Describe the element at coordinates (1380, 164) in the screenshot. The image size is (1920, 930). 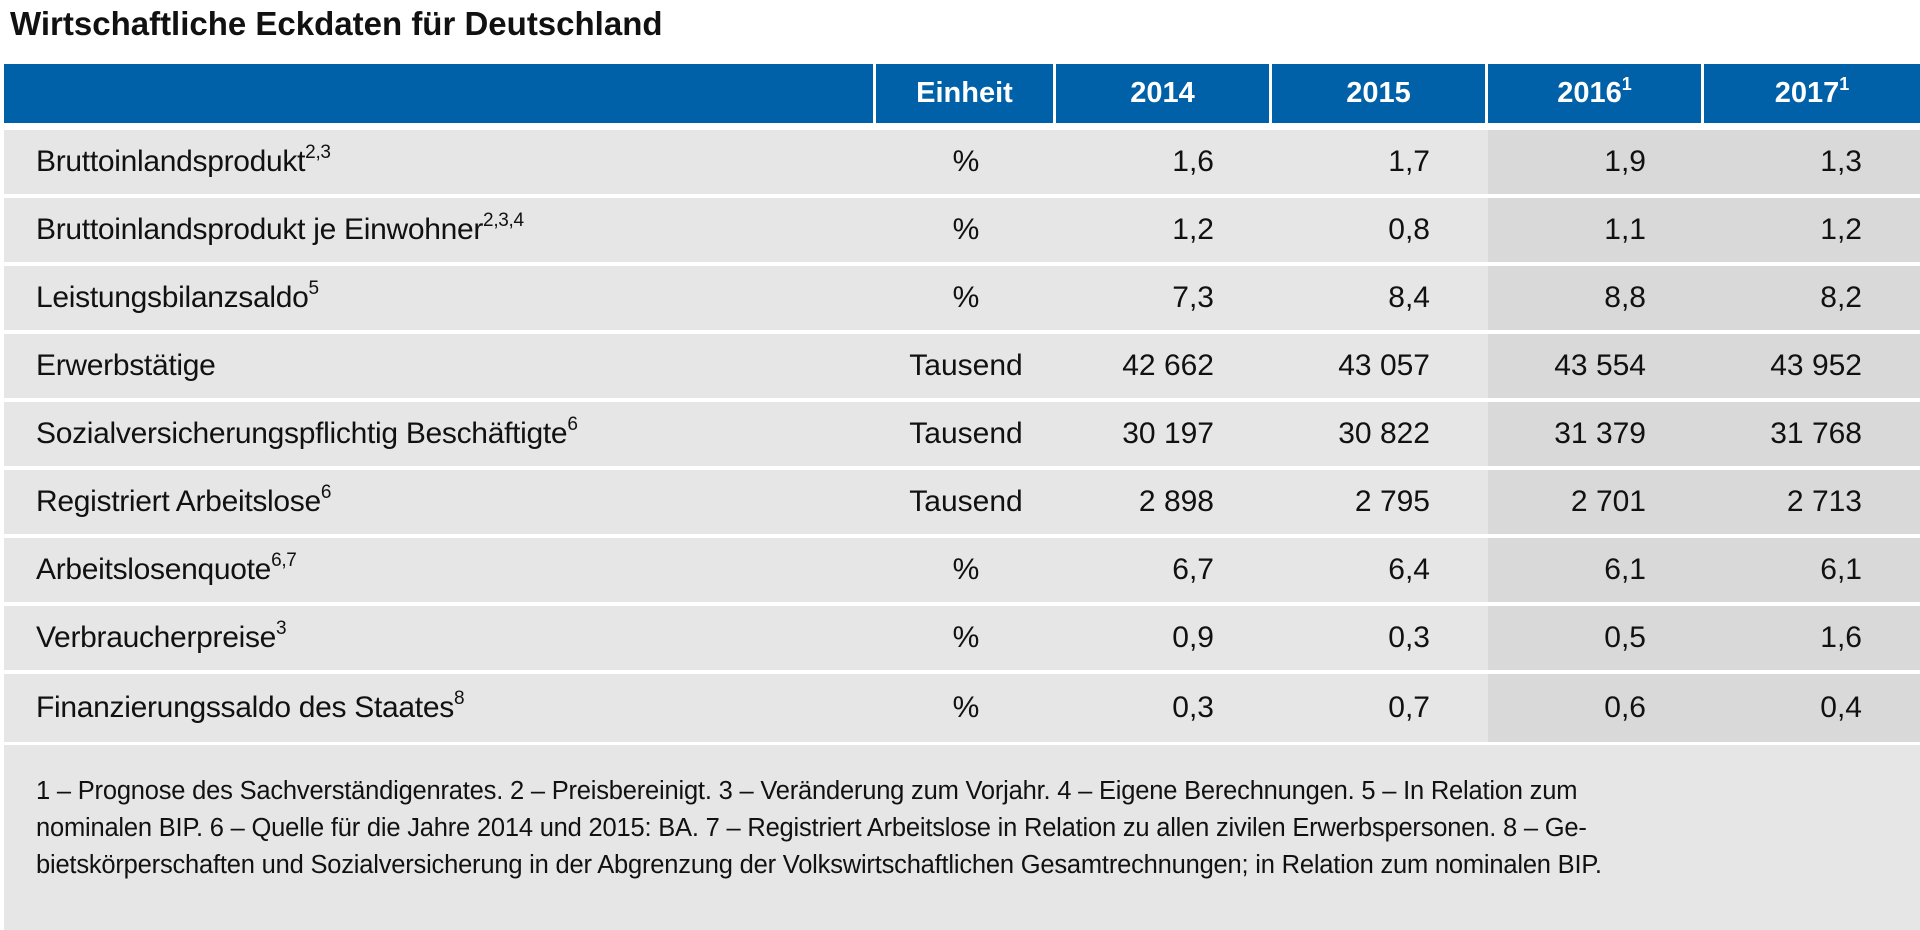
I see `value-cell-2015: 1,7` at that location.